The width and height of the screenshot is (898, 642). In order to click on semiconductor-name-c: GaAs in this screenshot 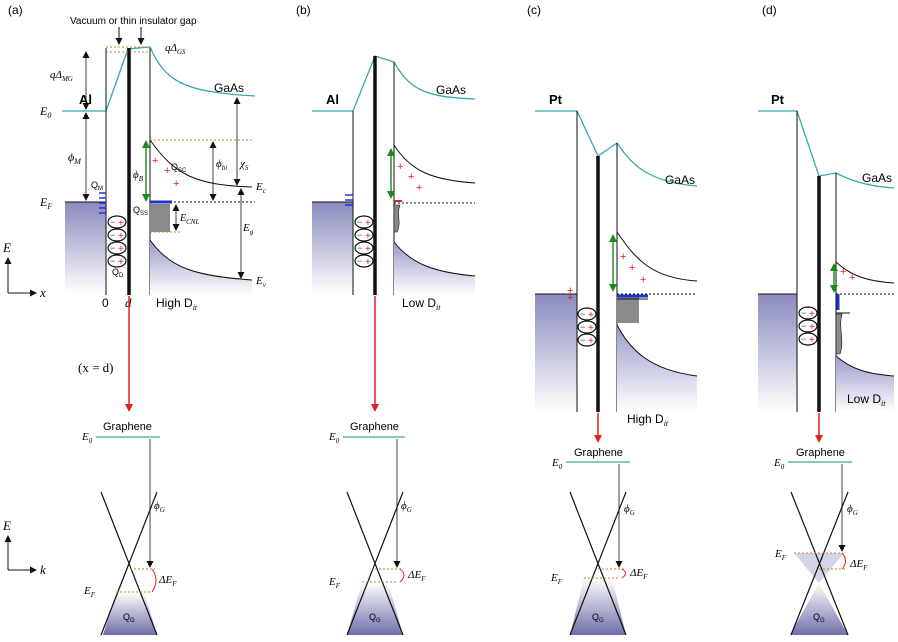, I will do `click(680, 180)`.